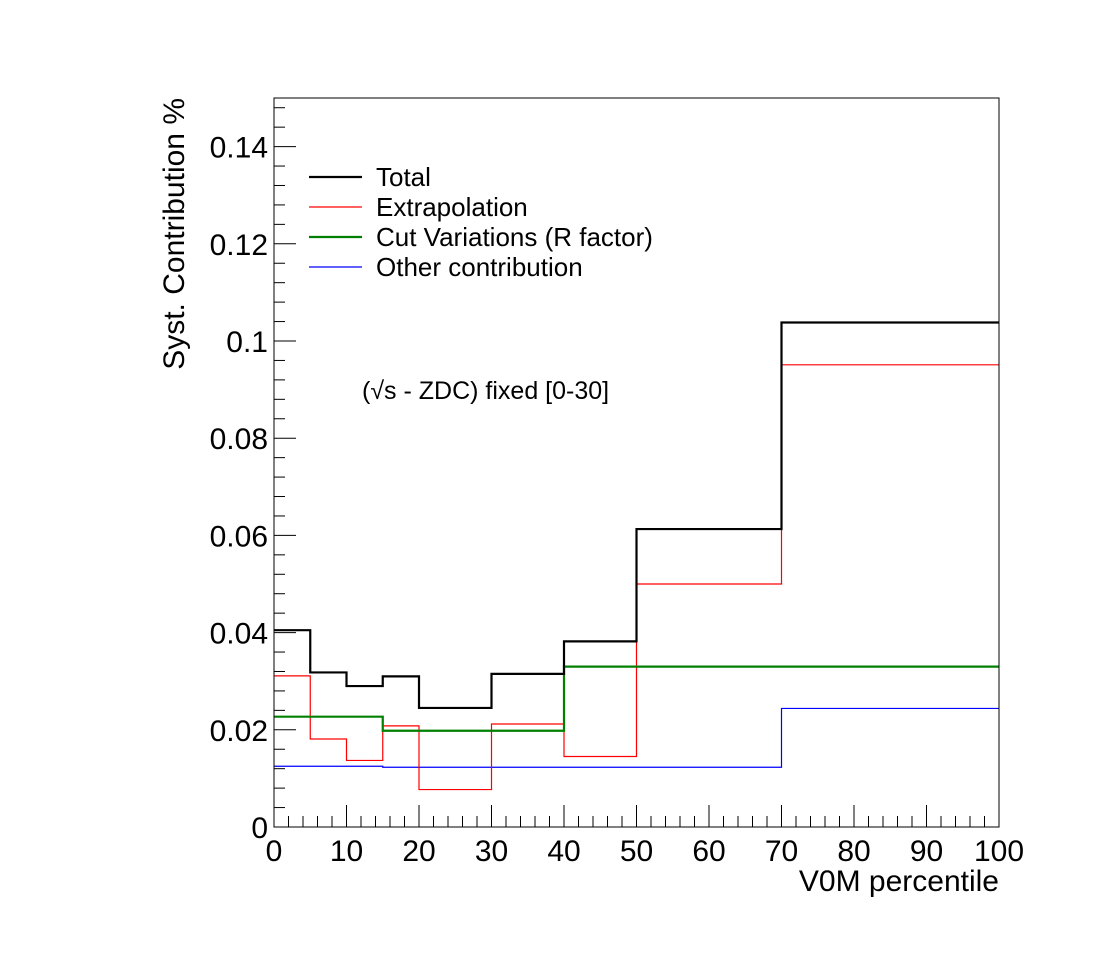 Image resolution: width=1098 pixels, height=973 pixels. Describe the element at coordinates (346, 851) in the screenshot. I see `x-tick-label: 10` at that location.